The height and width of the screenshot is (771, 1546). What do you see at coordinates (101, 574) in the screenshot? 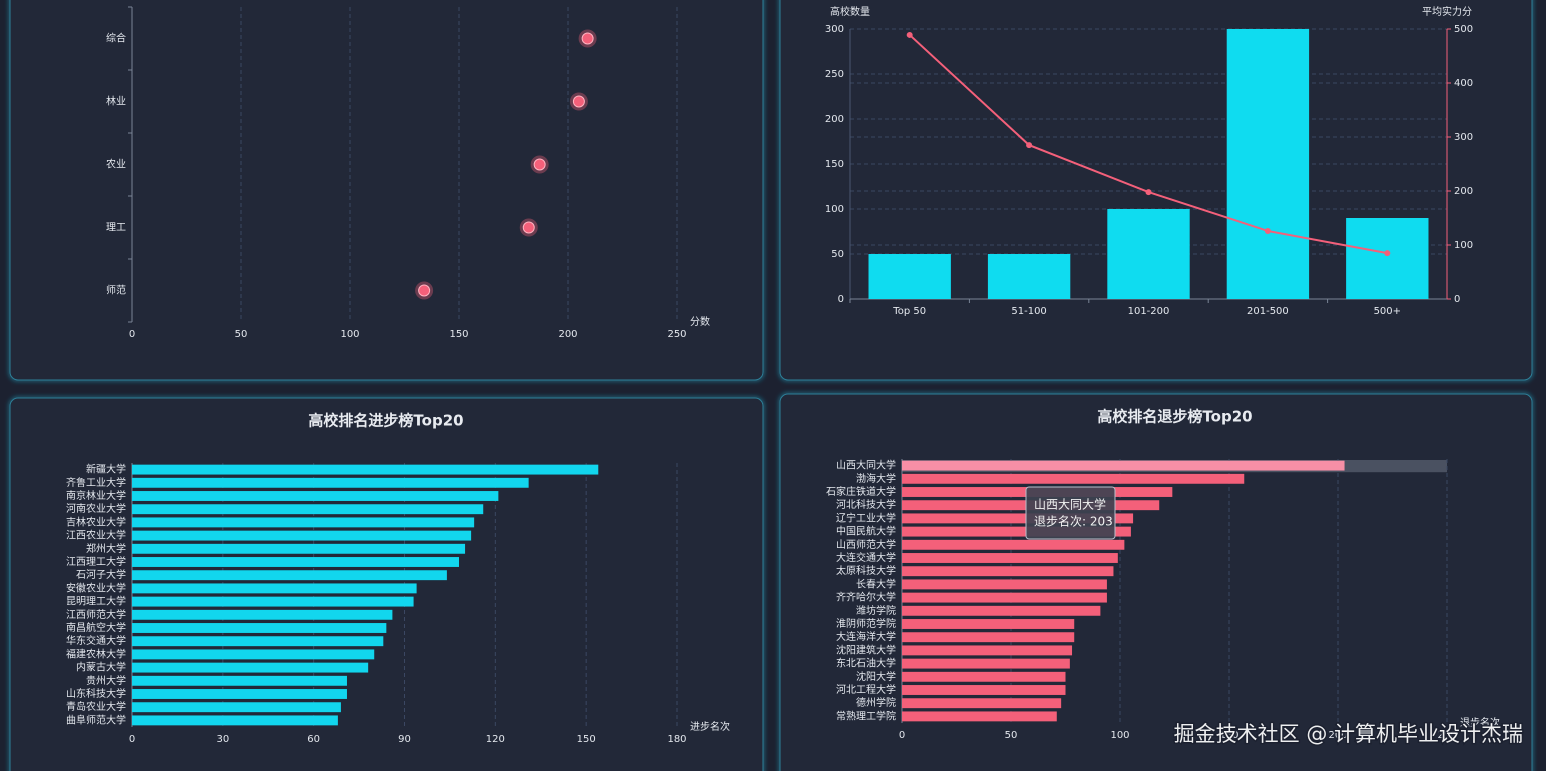
I see `y-tick-label: 石河子大学` at bounding box center [101, 574].